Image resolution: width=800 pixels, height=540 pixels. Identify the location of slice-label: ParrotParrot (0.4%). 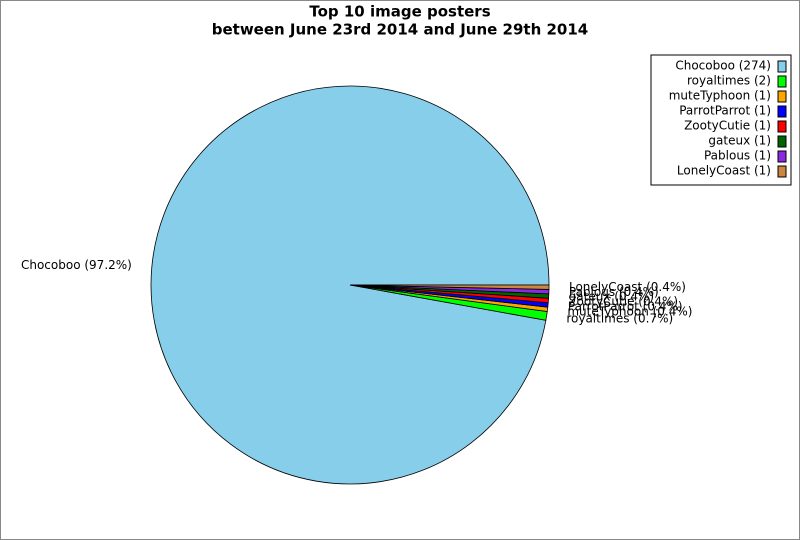
(625, 306).